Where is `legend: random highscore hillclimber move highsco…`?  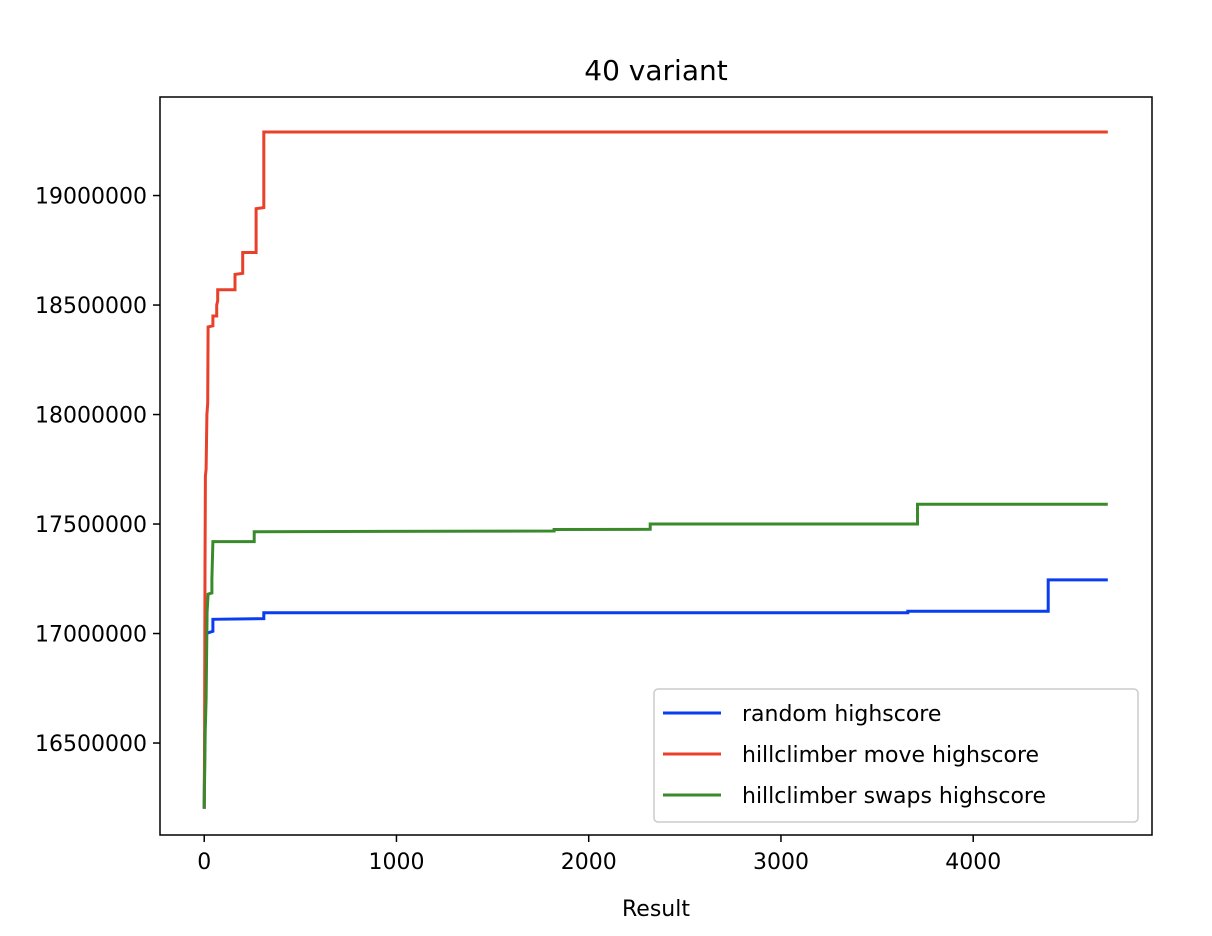
legend: random highscore hillclimber move highsco… is located at coordinates (896, 755).